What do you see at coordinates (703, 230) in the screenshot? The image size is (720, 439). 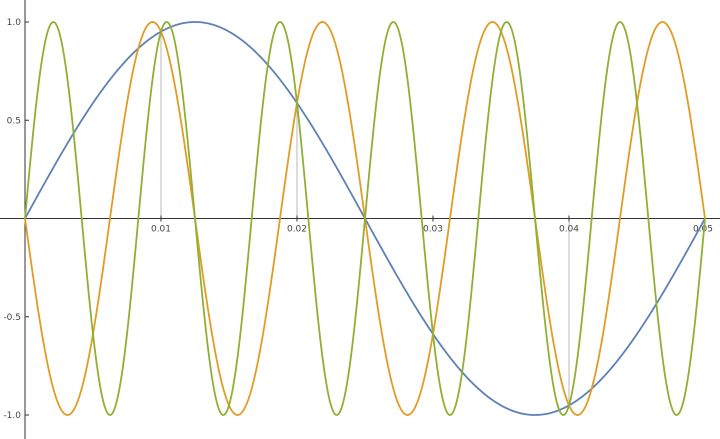 I see `x-tick-label: 0.05` at bounding box center [703, 230].